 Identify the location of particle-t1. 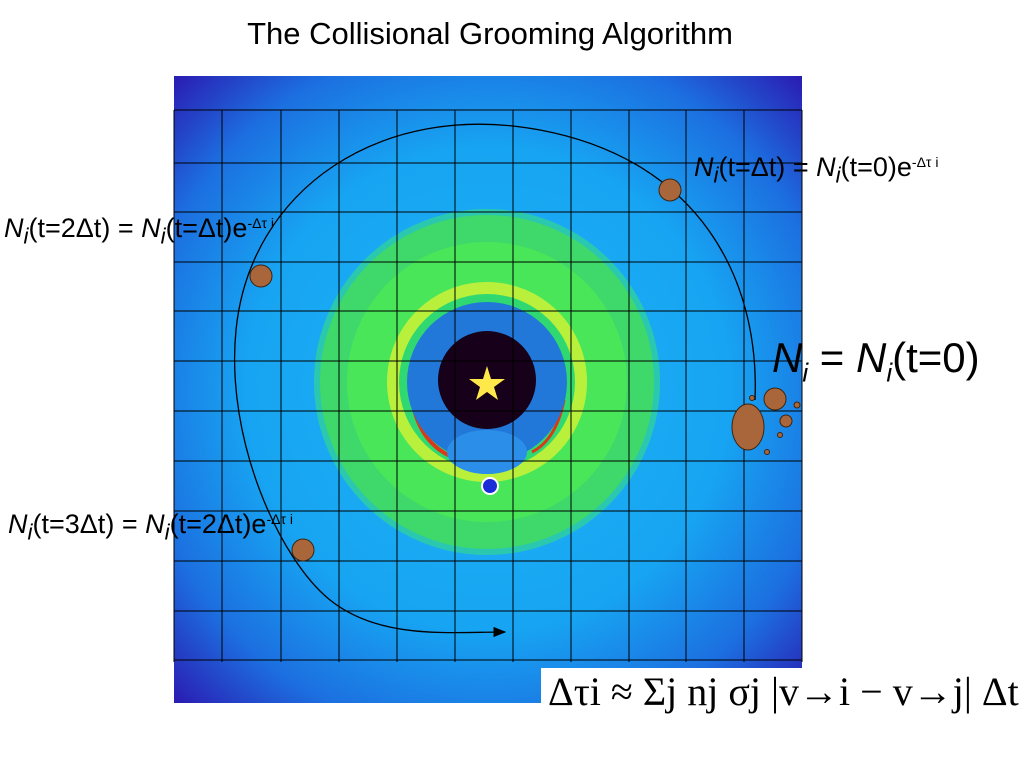
(670, 190).